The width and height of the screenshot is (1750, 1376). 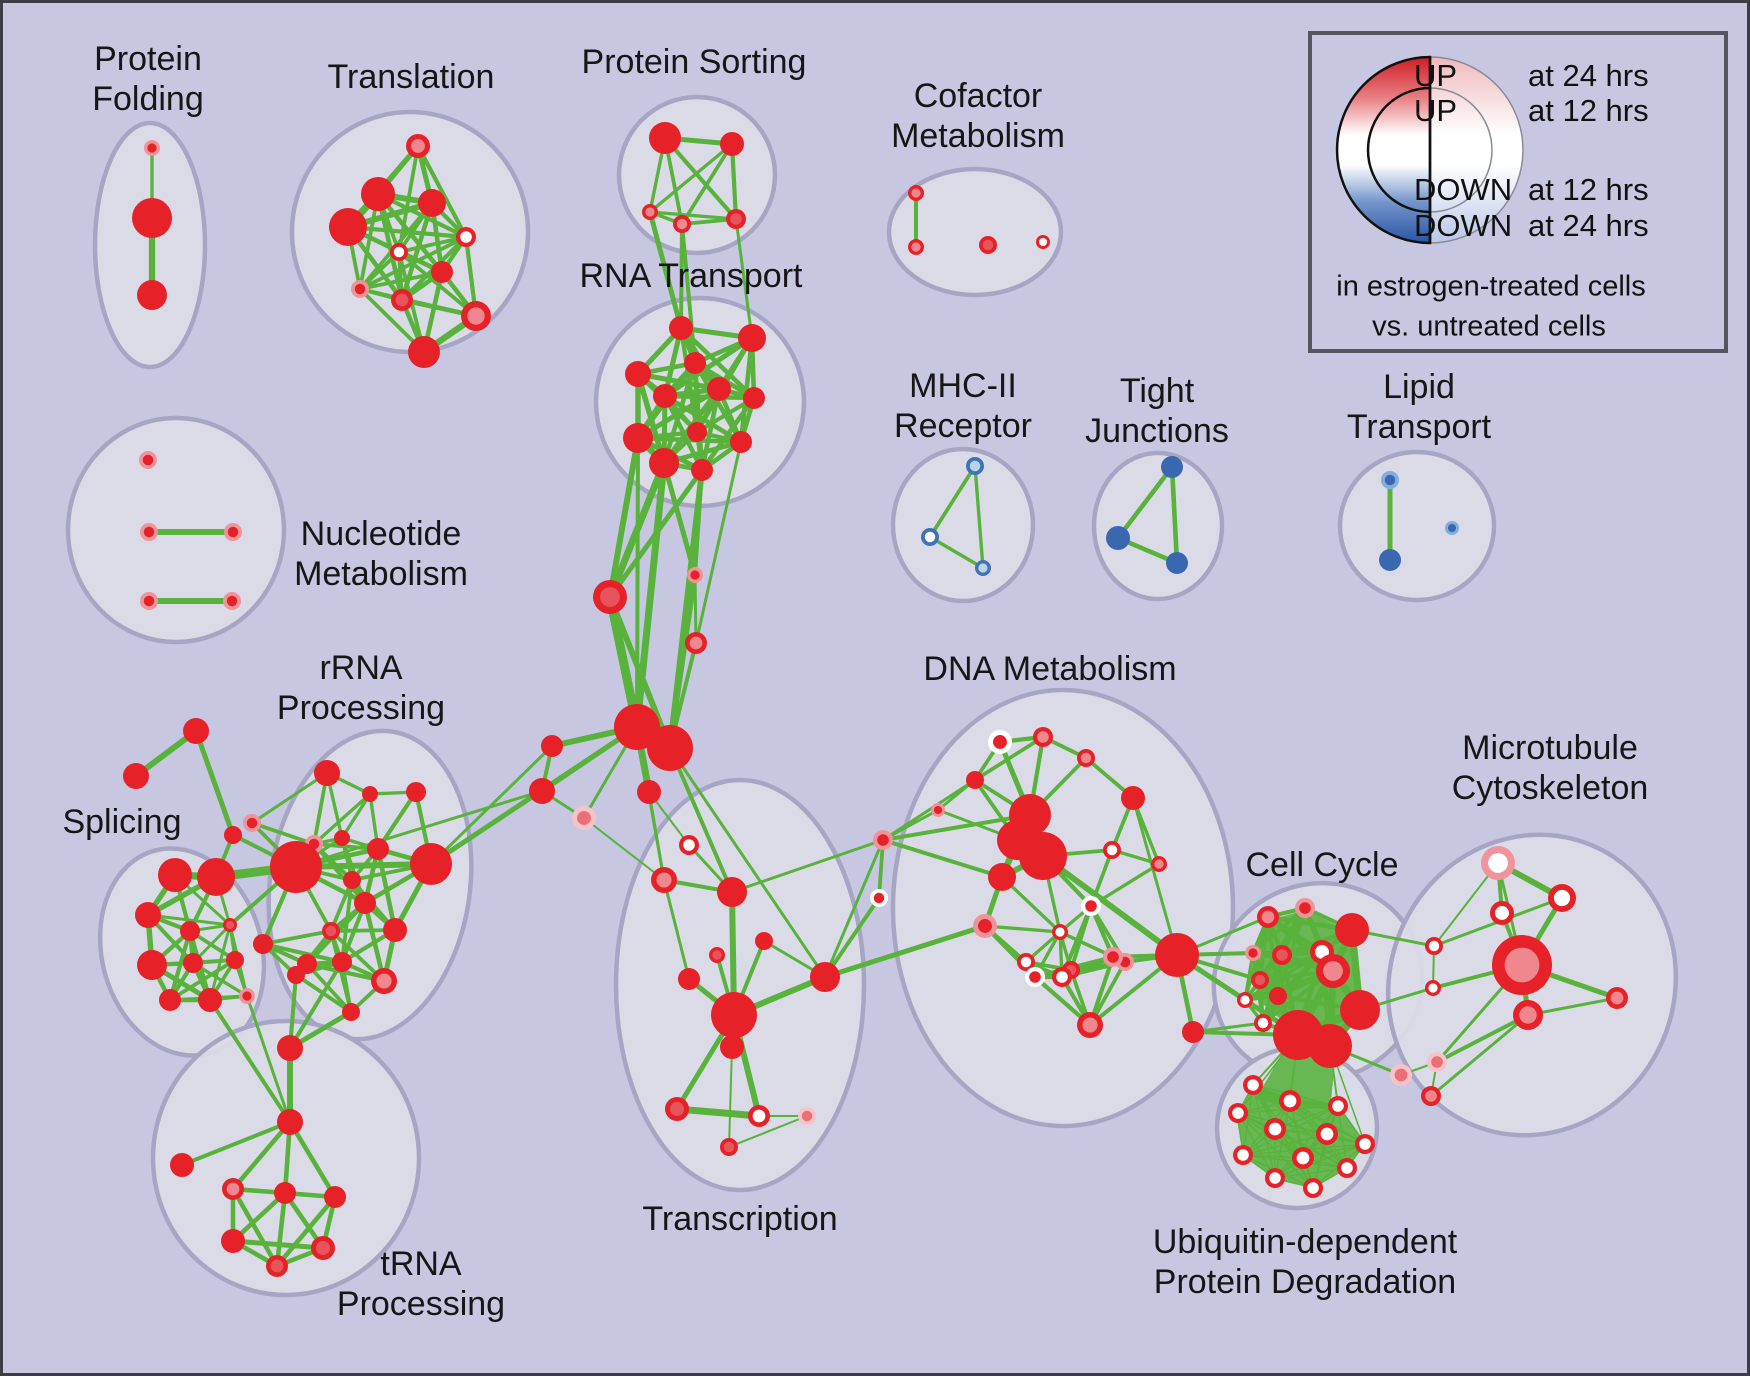 What do you see at coordinates (1419, 521) in the screenshot?
I see `cluster-nodes-lipid-transport` at bounding box center [1419, 521].